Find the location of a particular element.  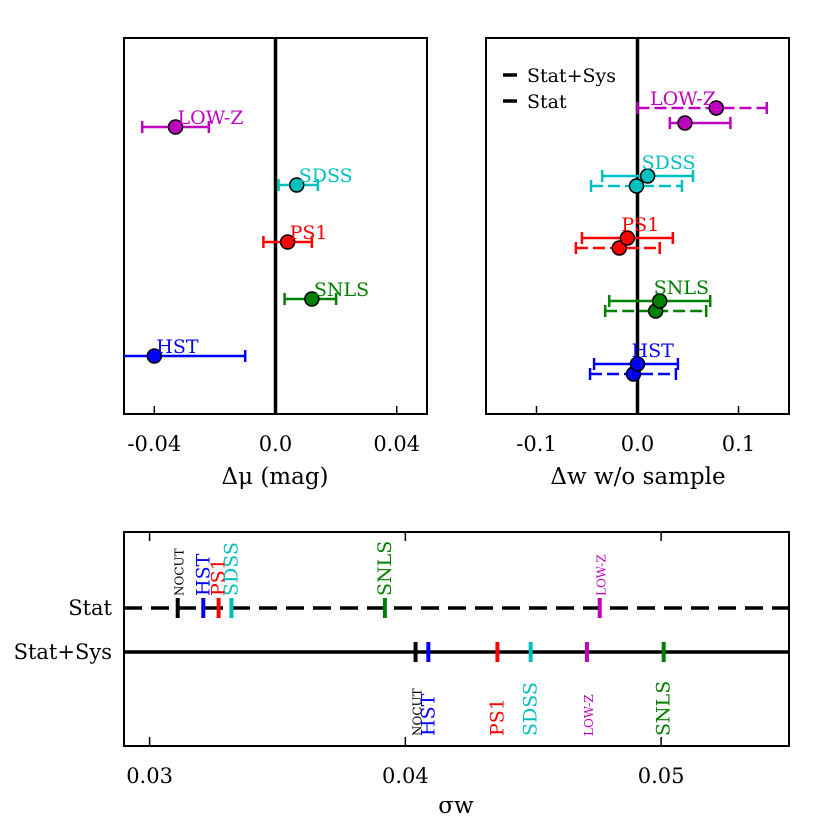

sigma-label-stat-sys-hst: HST is located at coordinates (428, 714).